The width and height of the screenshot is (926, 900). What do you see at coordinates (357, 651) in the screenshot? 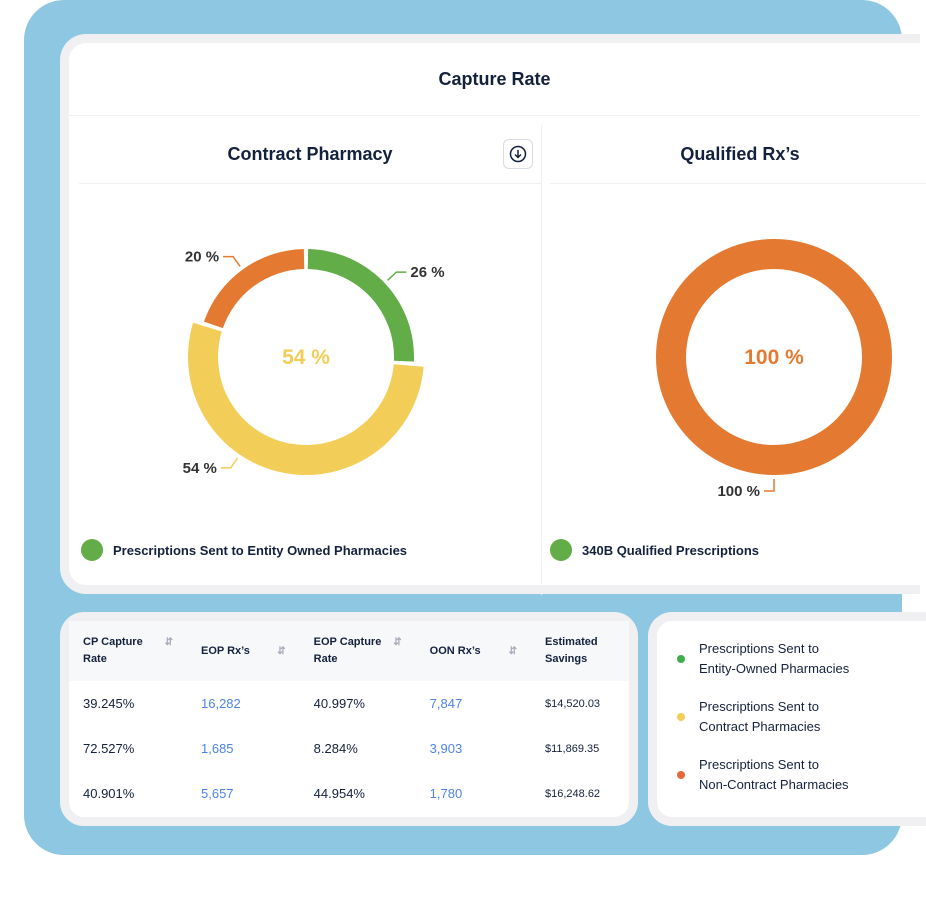
I see `column-header: ⇵ EOP Capture Rate` at bounding box center [357, 651].